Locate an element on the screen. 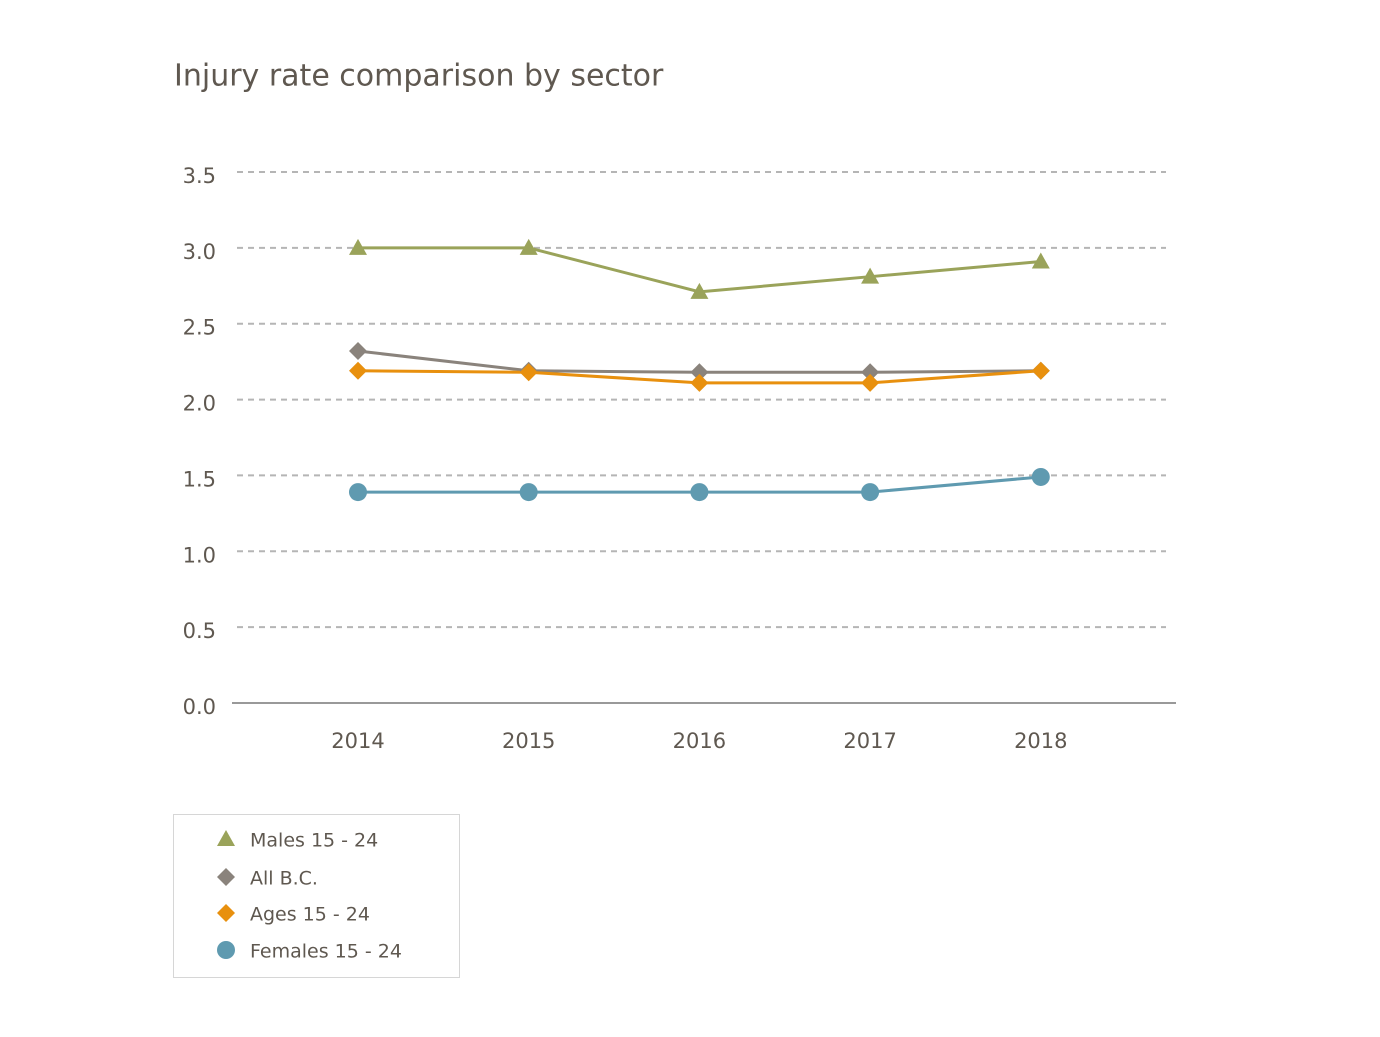 Image resolution: width=1380 pixels, height=1037 pixels. legend-label: All B.C. is located at coordinates (284, 879).